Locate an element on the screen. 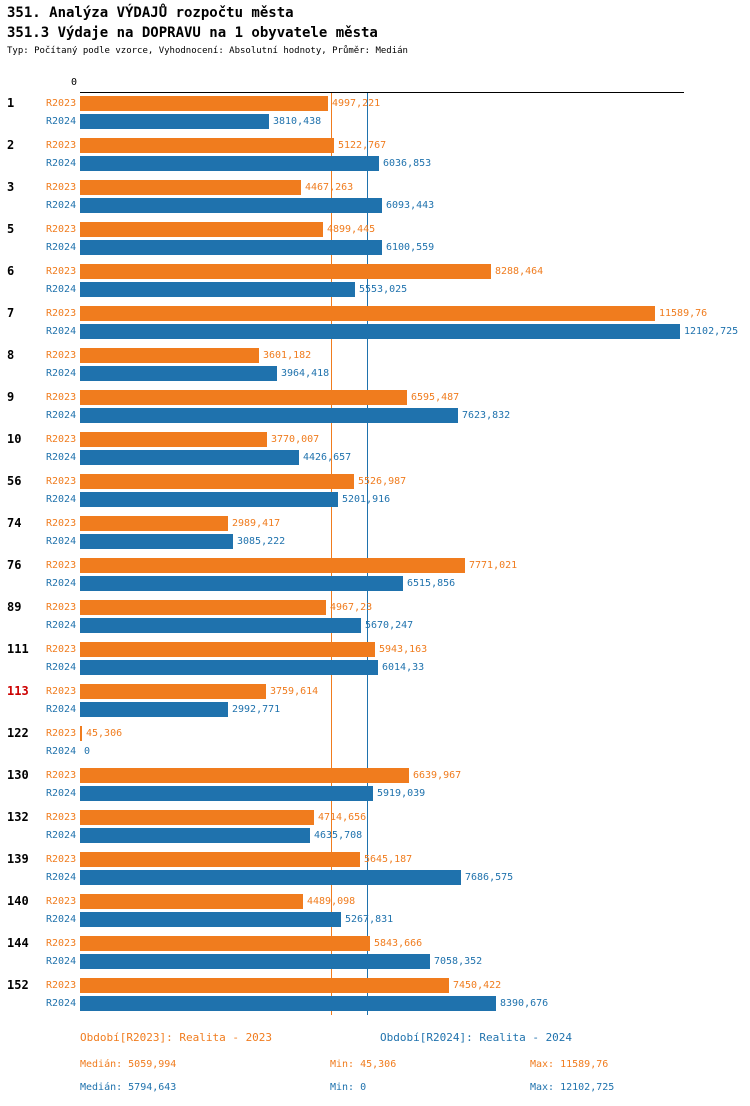 This screenshot has width=750, height=1106. stat-median-r2023: Medián: 5059,994 is located at coordinates (128, 1064).